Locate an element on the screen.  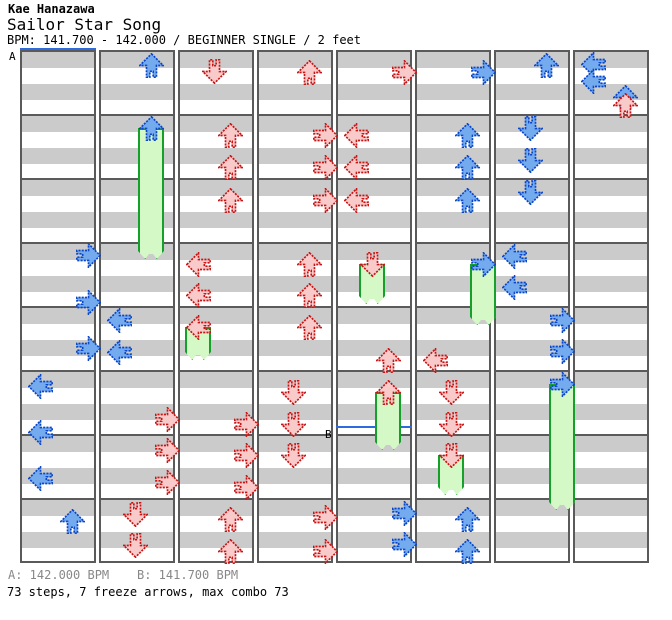
bpm-b-label: B: 141.700 BPM is located at coordinates (188, 575).